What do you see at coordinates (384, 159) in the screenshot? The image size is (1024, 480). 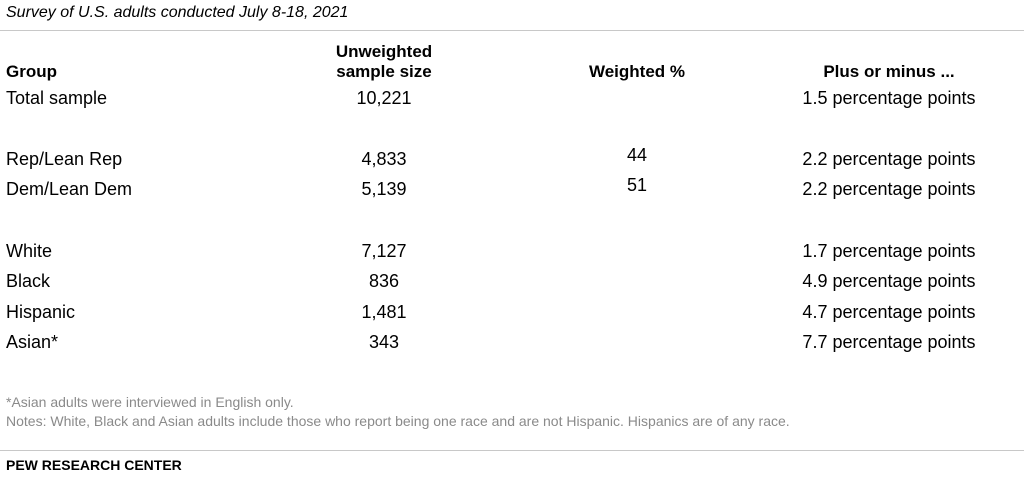 I see `sample-size-cell: 4,833` at bounding box center [384, 159].